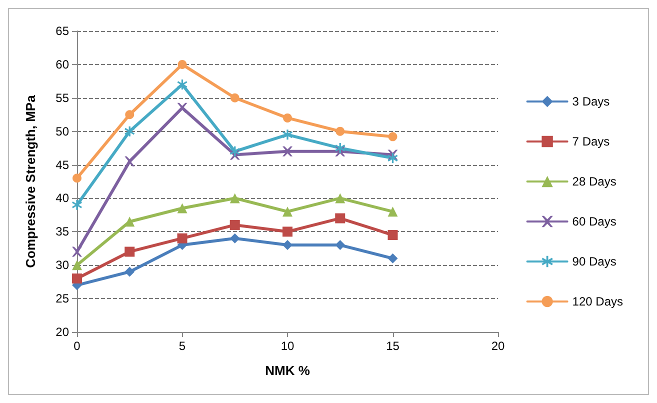  I want to click on legend-label: 120 Days, so click(598, 301).